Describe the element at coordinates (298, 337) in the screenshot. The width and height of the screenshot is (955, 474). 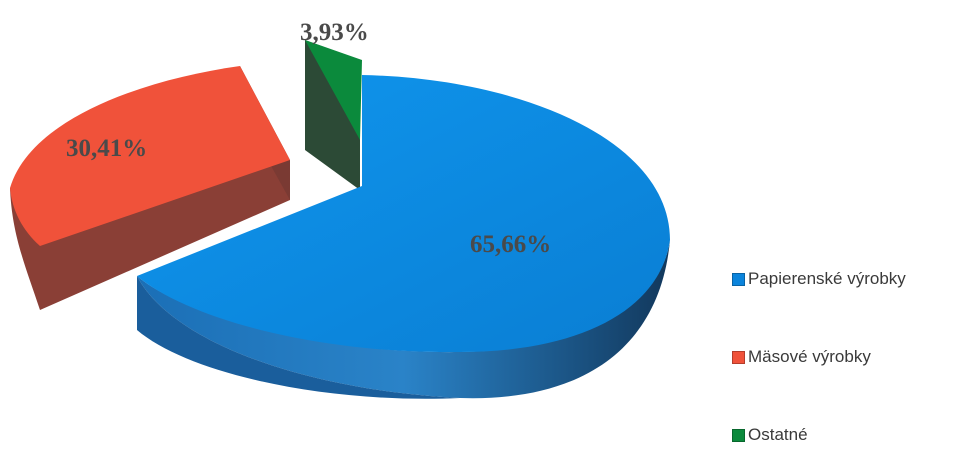
I see `slice-papierenske-side-front` at that location.